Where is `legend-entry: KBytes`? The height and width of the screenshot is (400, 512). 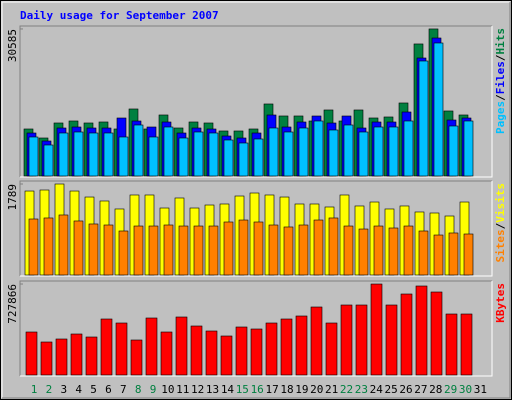 legend-entry: KBytes is located at coordinates (500, 303).